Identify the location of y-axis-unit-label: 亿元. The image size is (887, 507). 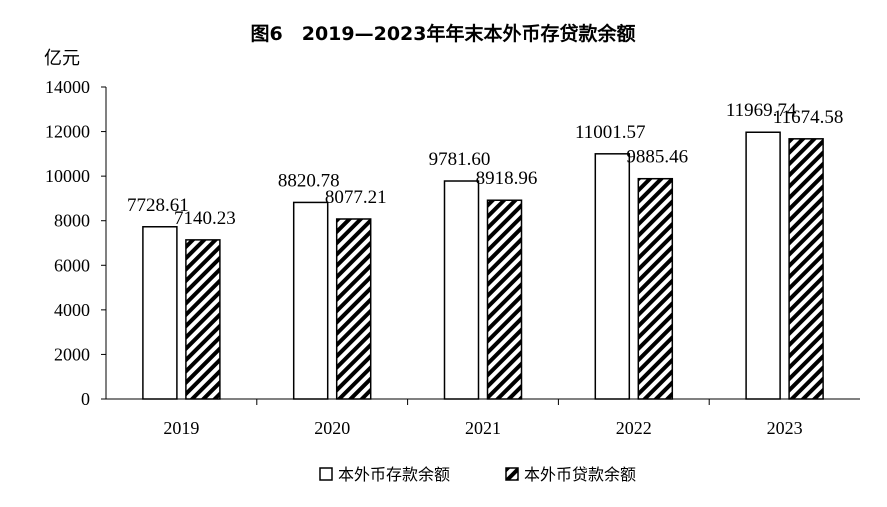
(62, 58).